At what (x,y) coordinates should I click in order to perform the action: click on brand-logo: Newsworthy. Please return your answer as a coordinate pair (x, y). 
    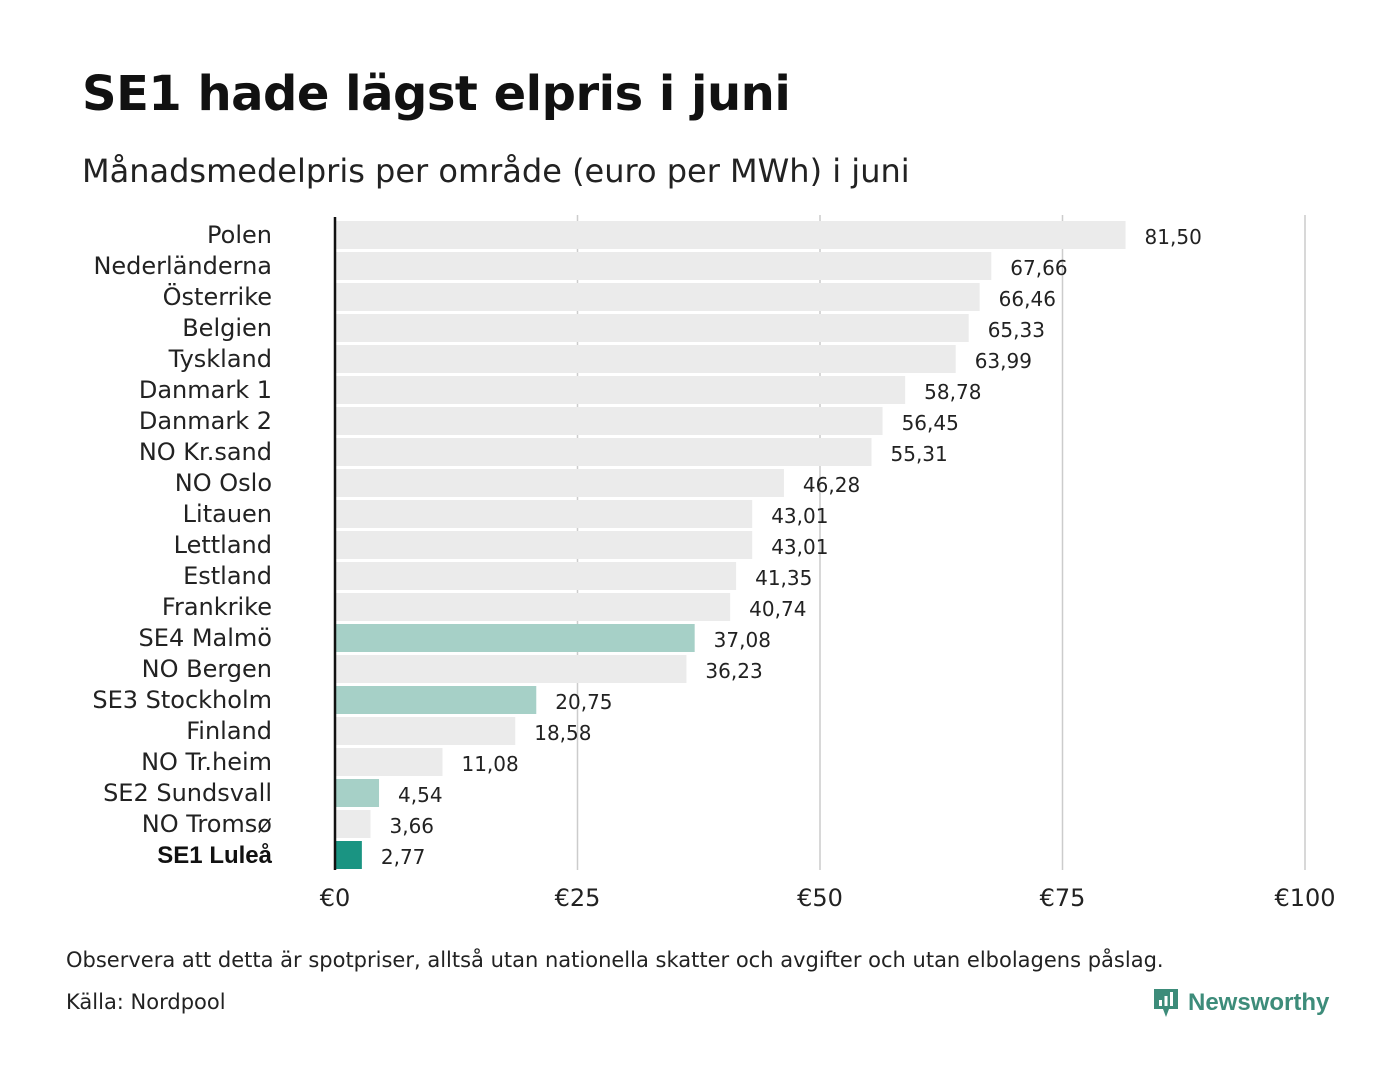
    Looking at the image, I should click on (1240, 1003).